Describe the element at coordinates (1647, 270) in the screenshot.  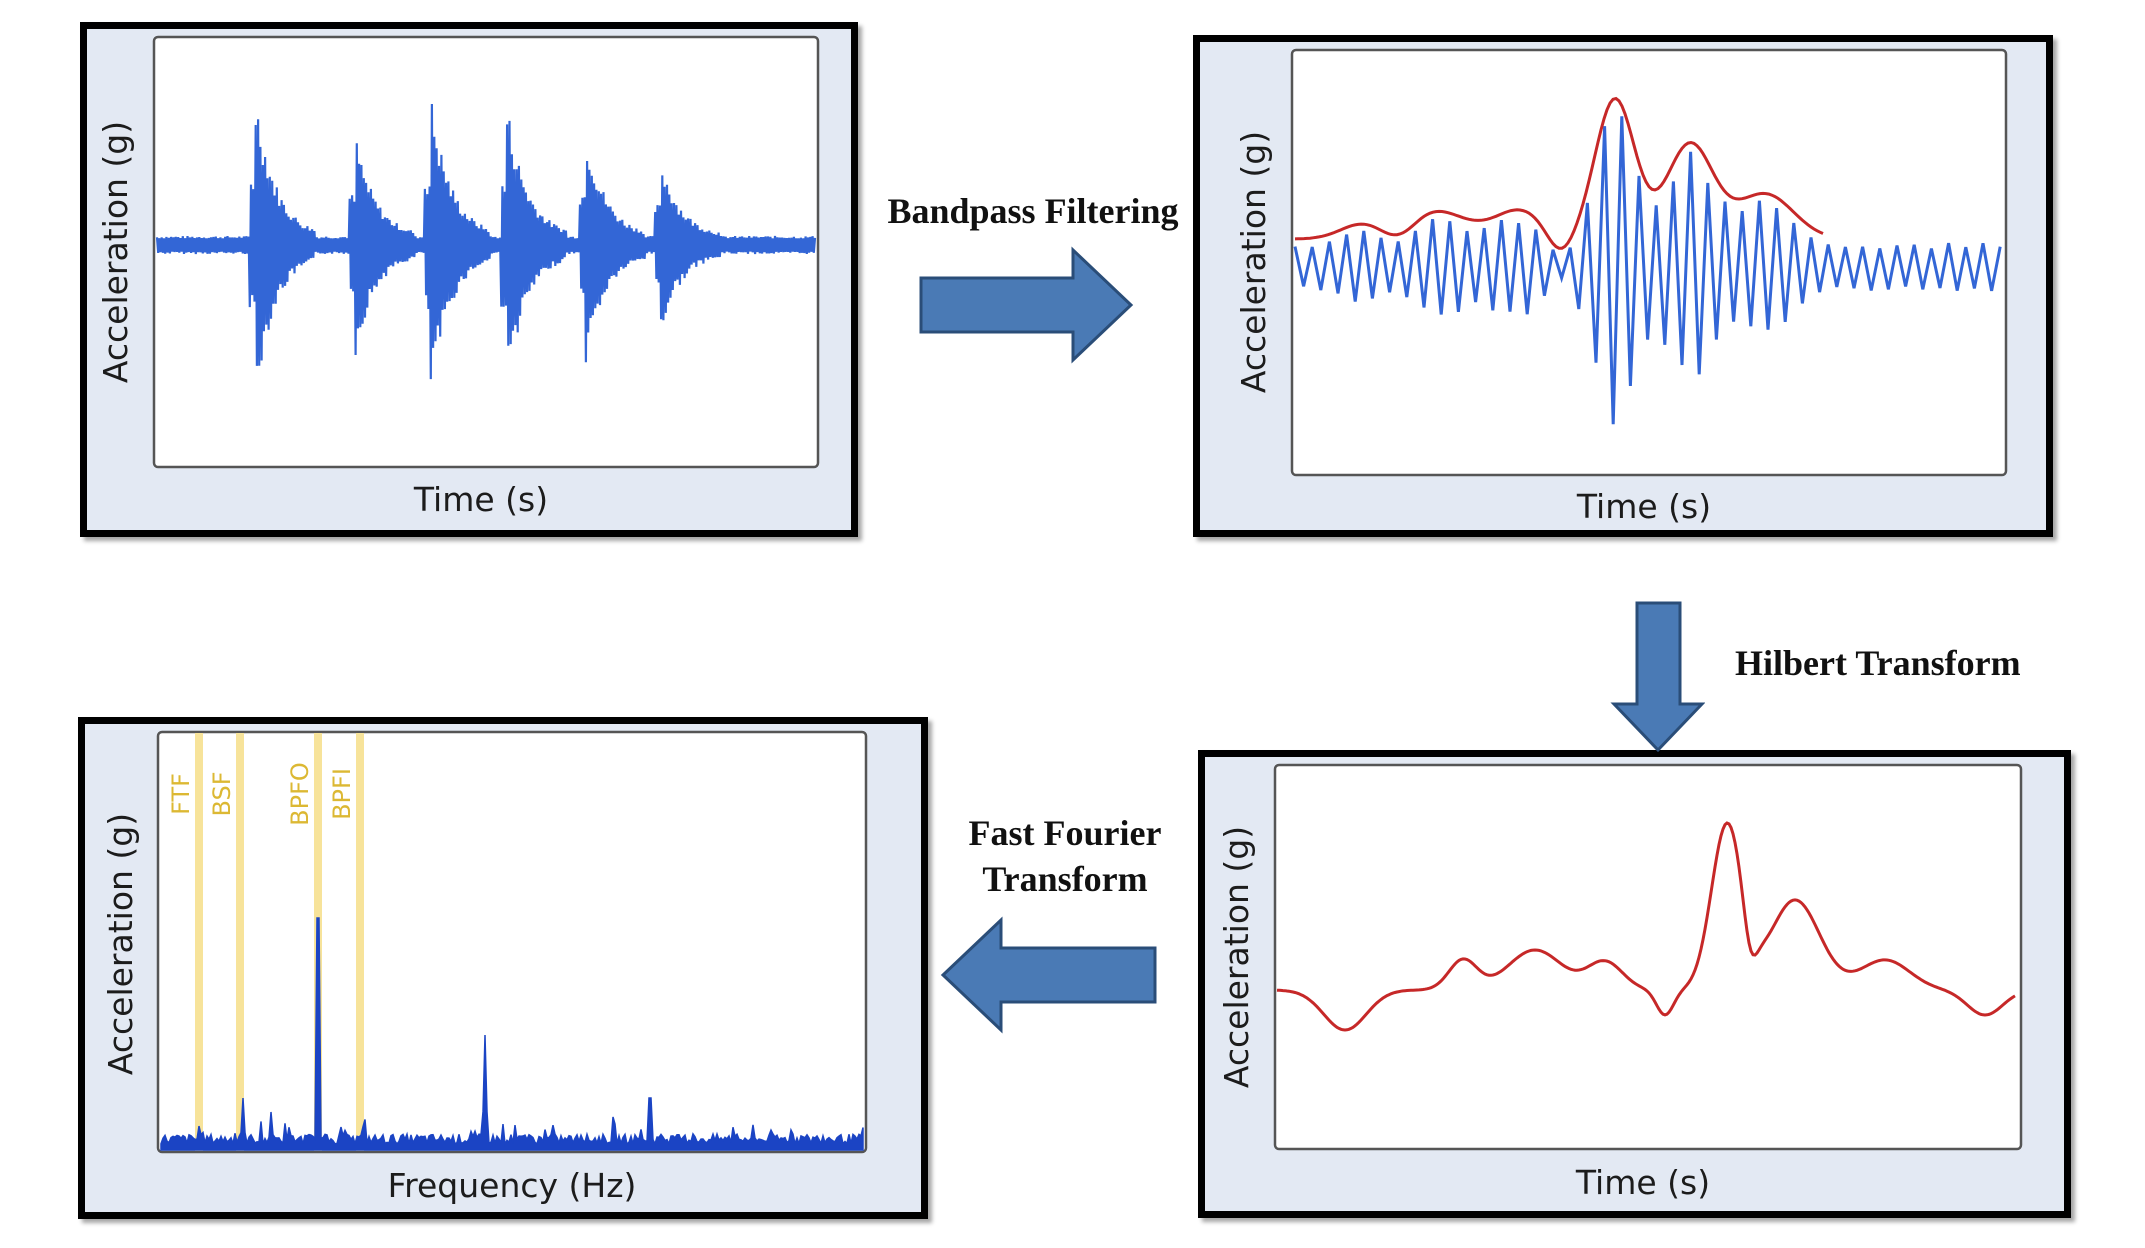
I see `filtered-signal-waveform` at that location.